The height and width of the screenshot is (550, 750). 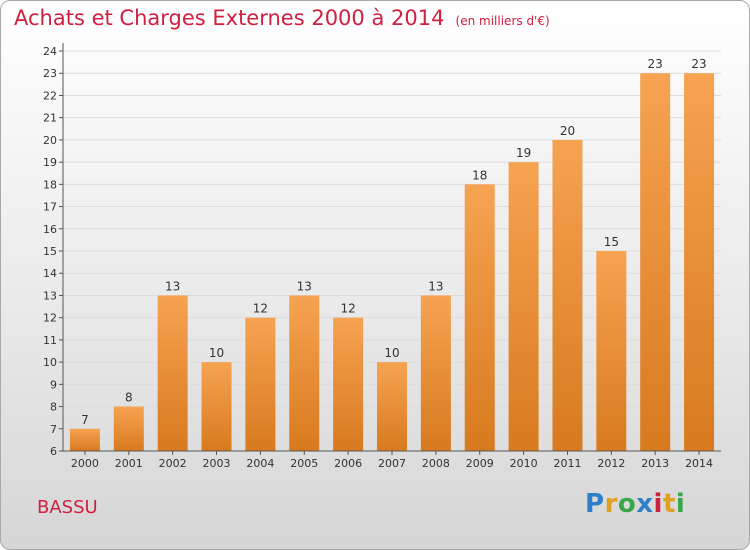 I want to click on x-tick-label: 2006, so click(x=348, y=463).